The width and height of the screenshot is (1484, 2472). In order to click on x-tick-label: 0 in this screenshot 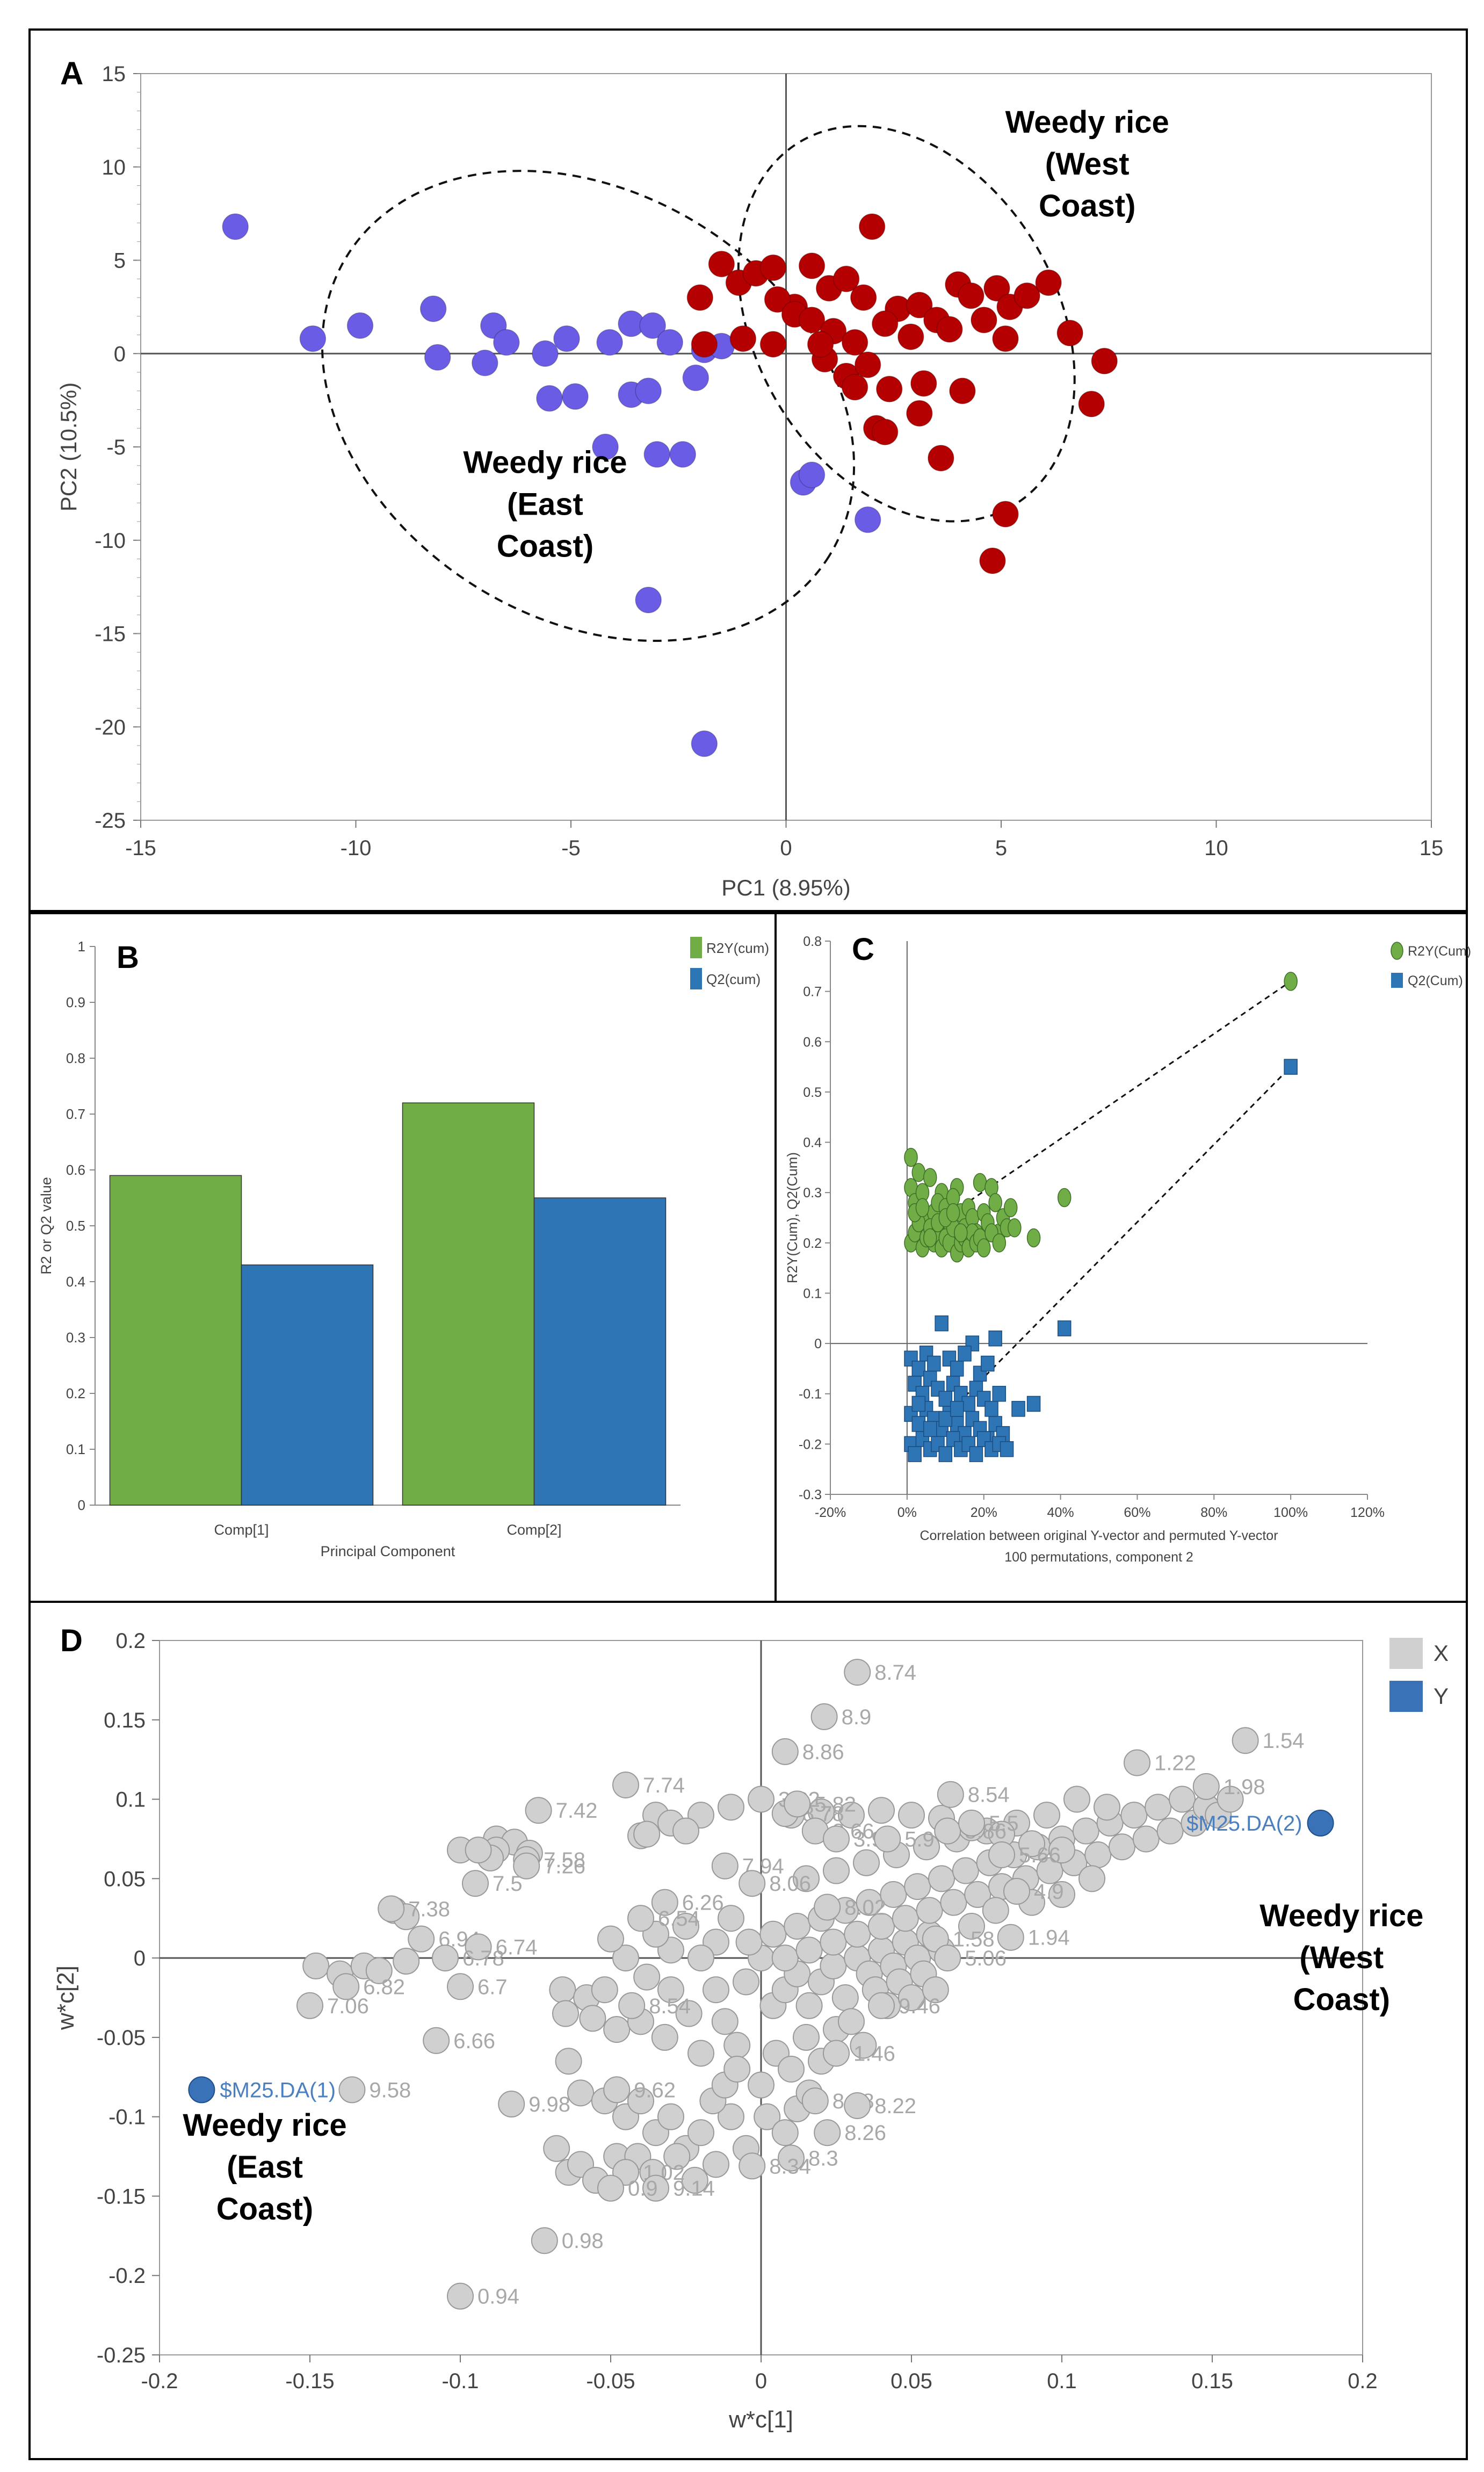, I will do `click(761, 2381)`.